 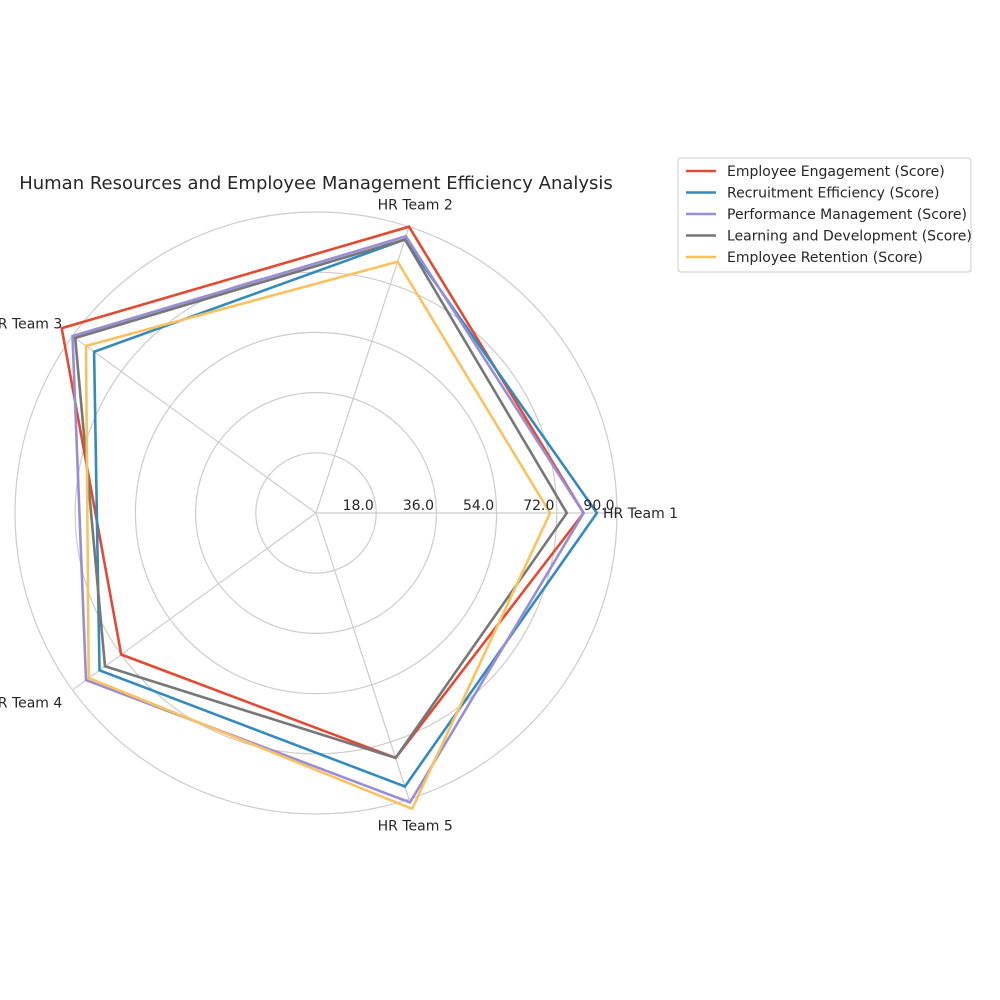 What do you see at coordinates (849, 237) in the screenshot?
I see `legend-entry: Learning and Development (Score)` at bounding box center [849, 237].